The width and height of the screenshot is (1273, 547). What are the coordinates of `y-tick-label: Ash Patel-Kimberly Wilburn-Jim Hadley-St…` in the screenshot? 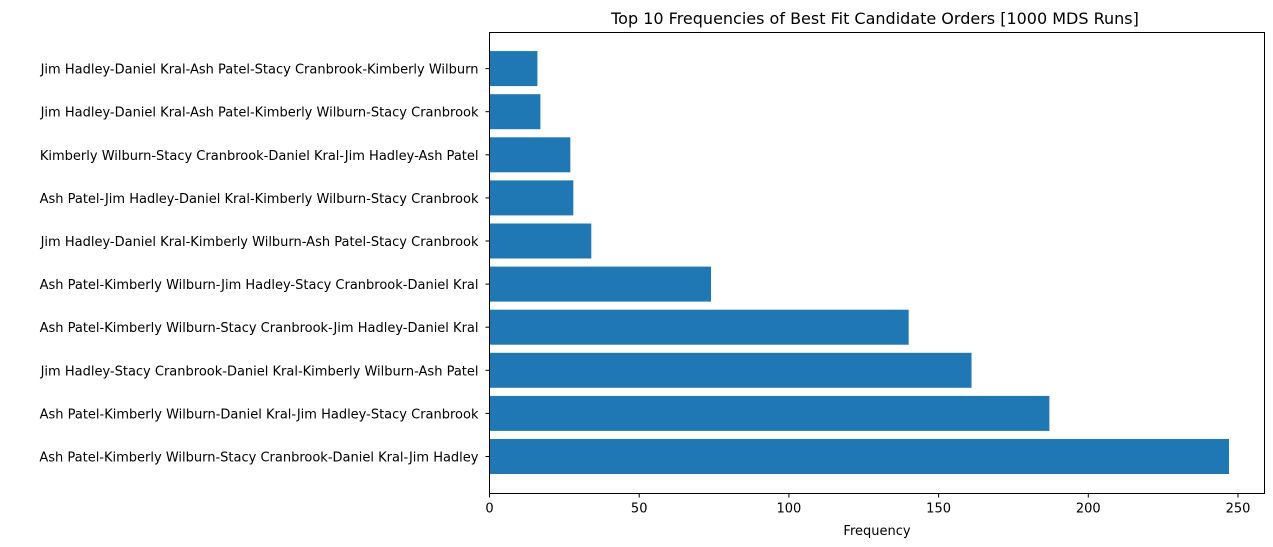 It's located at (259, 285).